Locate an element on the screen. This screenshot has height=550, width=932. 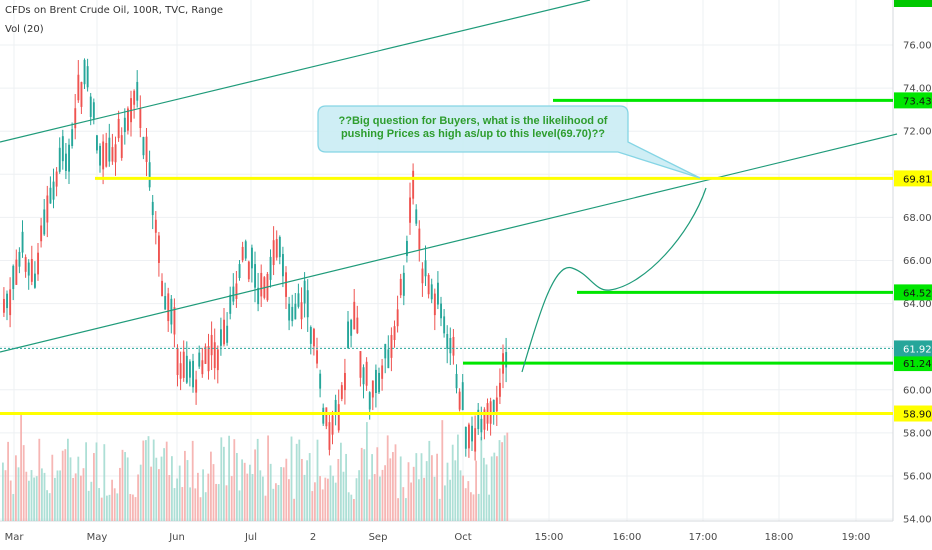
top-price-badge is located at coordinates (913, 3).